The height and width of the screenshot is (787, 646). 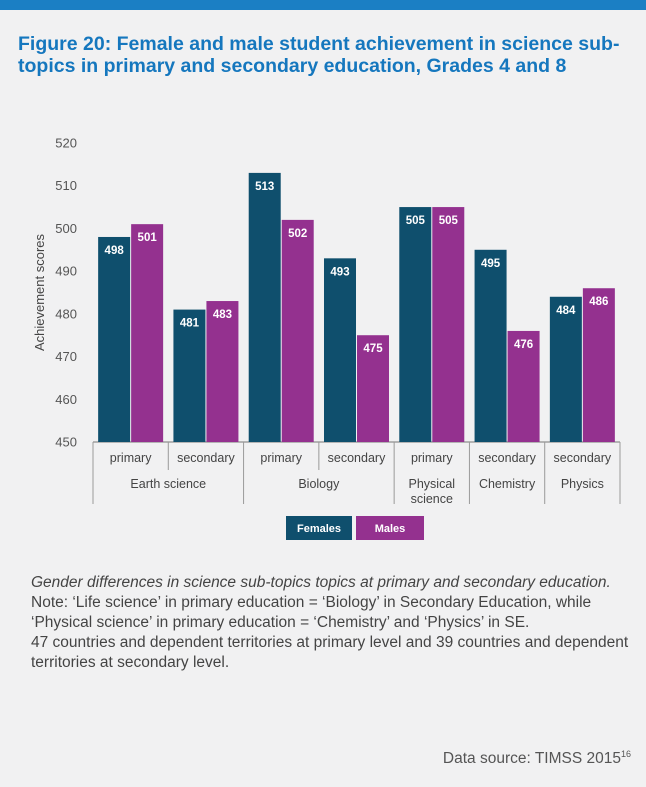 What do you see at coordinates (432, 484) in the screenshot?
I see `x-group-label: Physical` at bounding box center [432, 484].